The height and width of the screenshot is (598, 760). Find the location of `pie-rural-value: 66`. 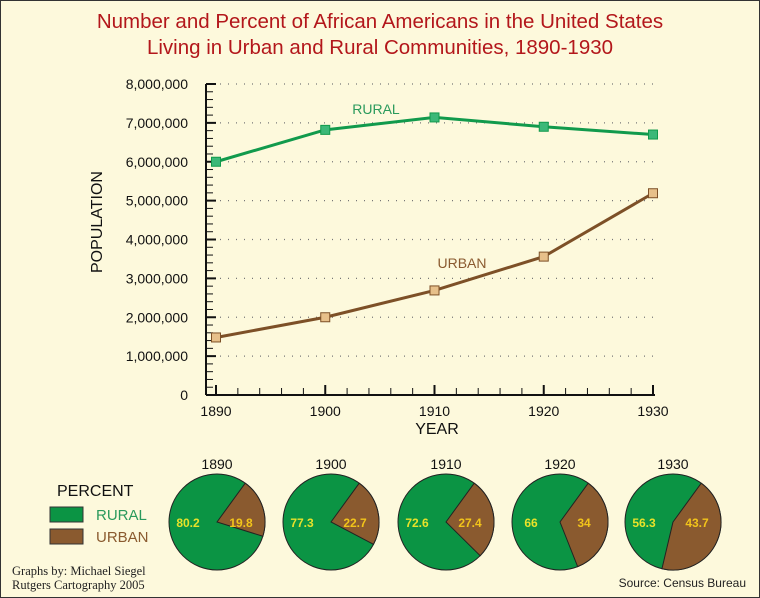

pie-rural-value: 66 is located at coordinates (531, 523).